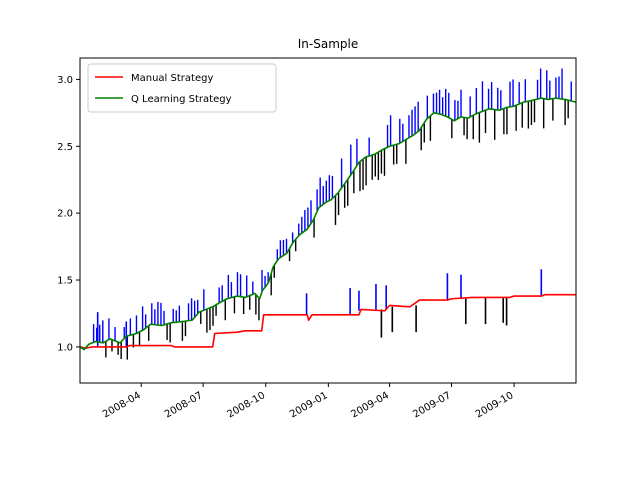 This screenshot has width=640, height=480. I want to click on legend-label: Manual Strategy, so click(172, 78).